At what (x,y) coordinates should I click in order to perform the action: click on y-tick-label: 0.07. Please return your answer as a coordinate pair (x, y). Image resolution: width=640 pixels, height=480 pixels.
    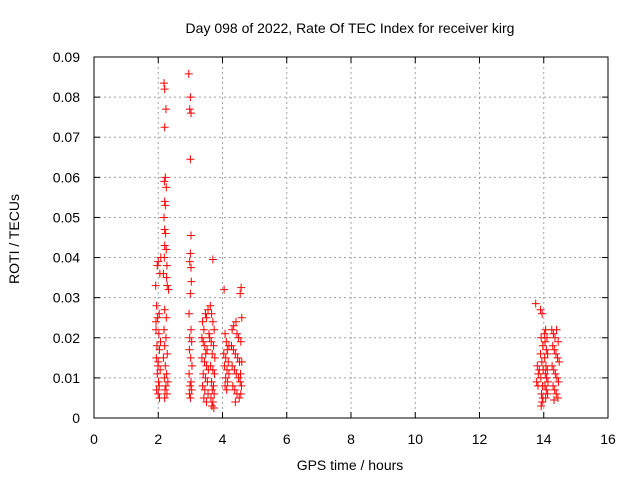
    Looking at the image, I should click on (66, 137).